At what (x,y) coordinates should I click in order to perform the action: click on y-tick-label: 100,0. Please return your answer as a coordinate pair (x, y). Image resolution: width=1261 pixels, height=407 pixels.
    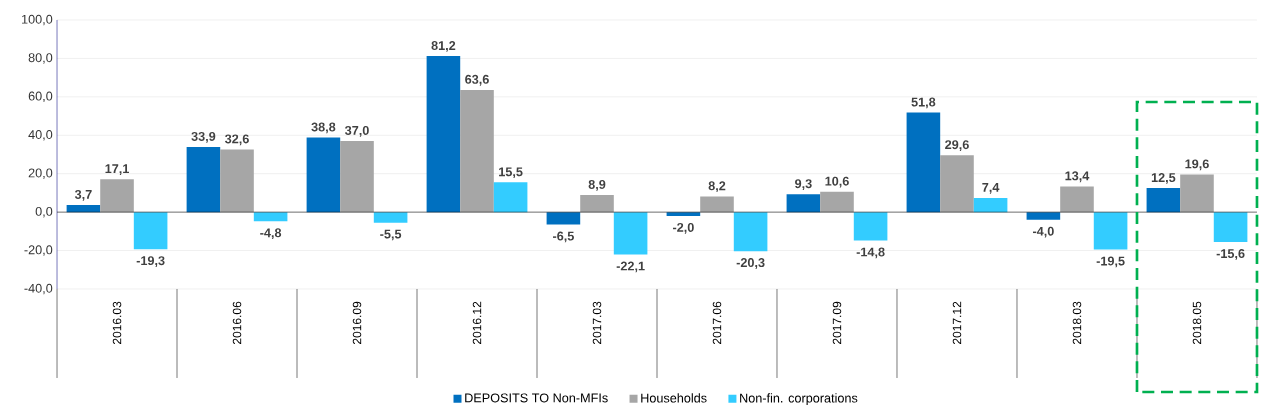
    Looking at the image, I should click on (37, 20).